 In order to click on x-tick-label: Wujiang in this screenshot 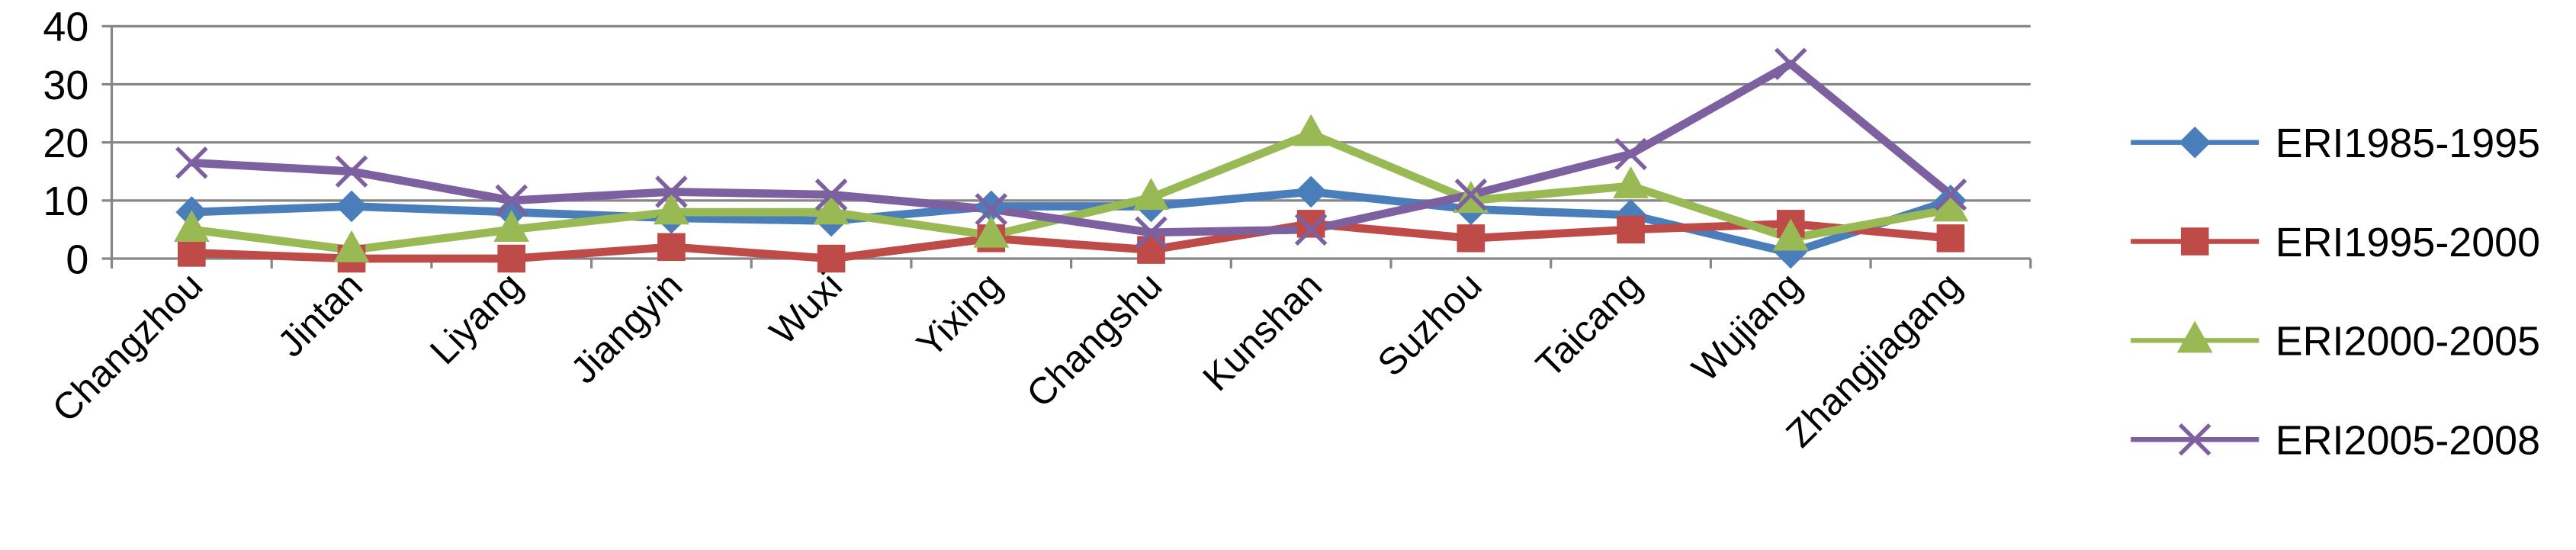, I will do `click(1747, 327)`.